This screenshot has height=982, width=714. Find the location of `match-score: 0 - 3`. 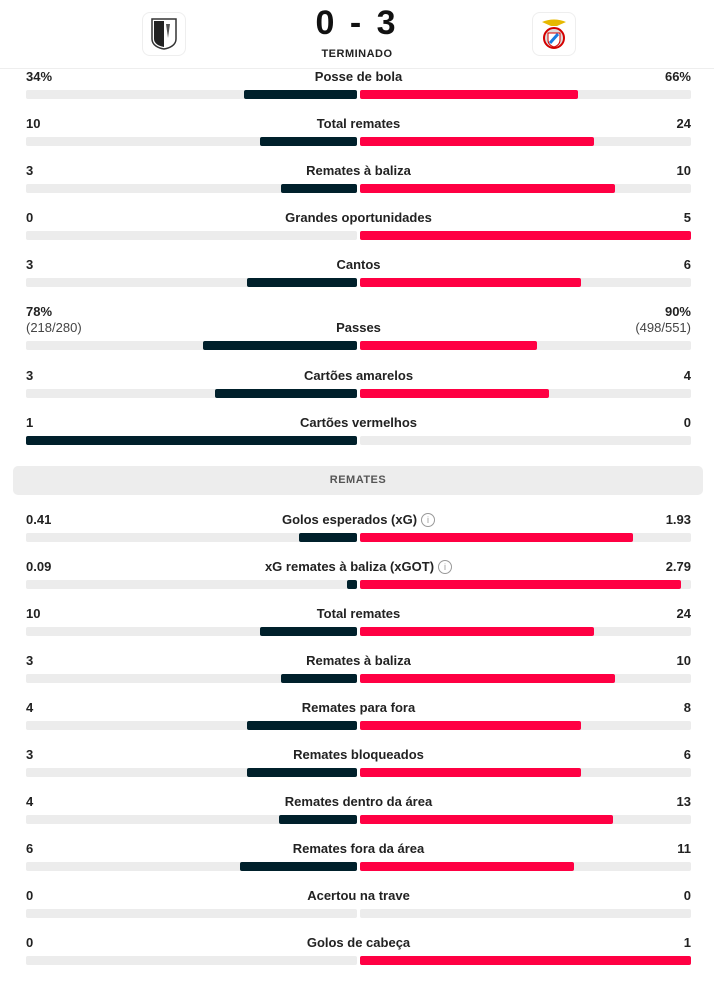

match-score: 0 - 3 is located at coordinates (357, 23).